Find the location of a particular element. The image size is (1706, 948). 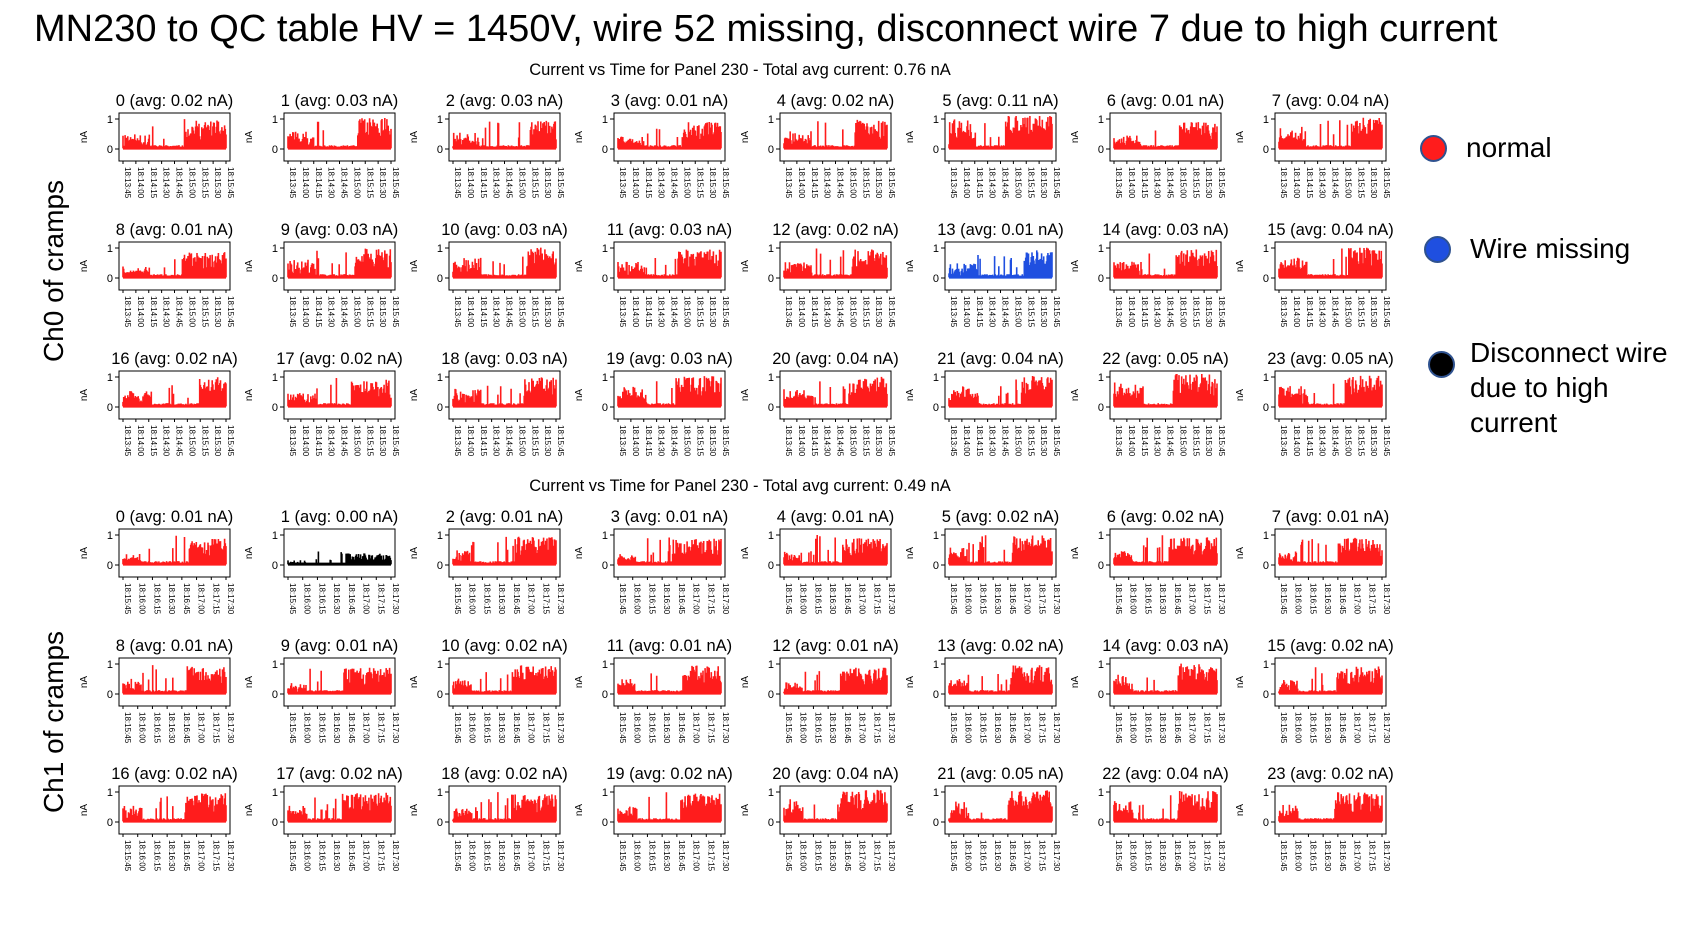

x-tick-label: 18:14:00 is located at coordinates (635, 312).